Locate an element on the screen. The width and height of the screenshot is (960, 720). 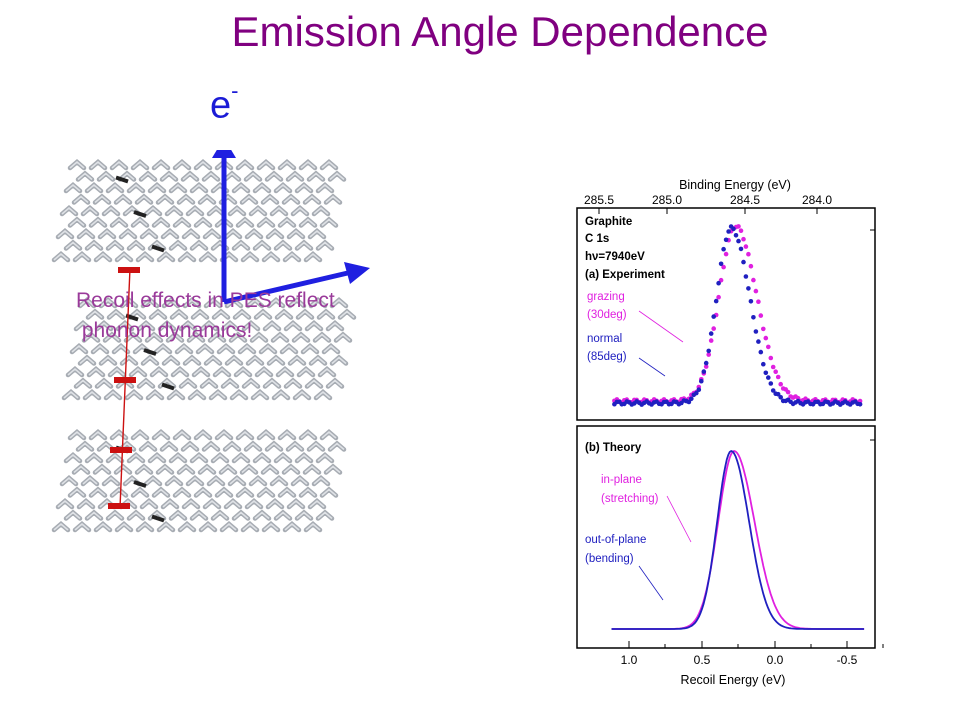
panel-a-info-1: C 1s is located at coordinates (597, 239).